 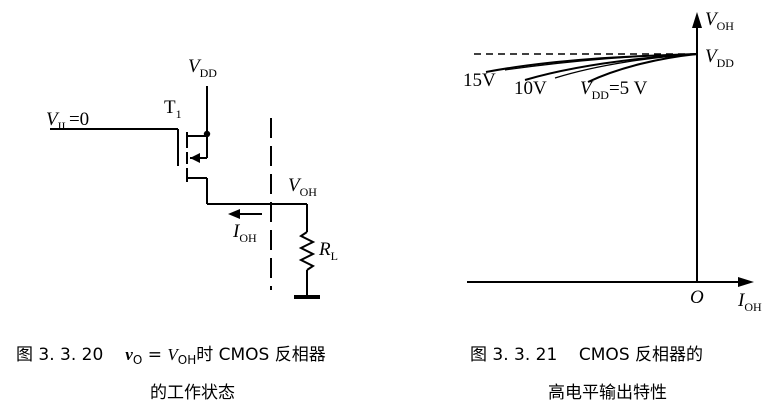 I want to click on rl-label: RL, so click(x=328, y=251).